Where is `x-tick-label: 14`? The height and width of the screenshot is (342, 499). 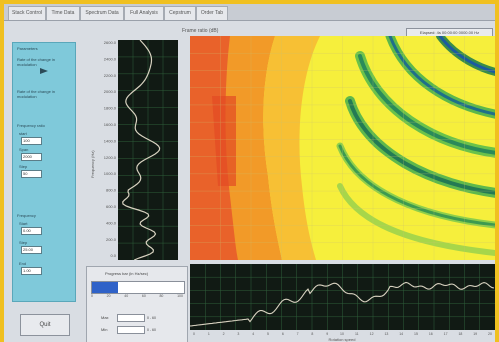
x-tick-label: 14 is located at coordinates (401, 334).